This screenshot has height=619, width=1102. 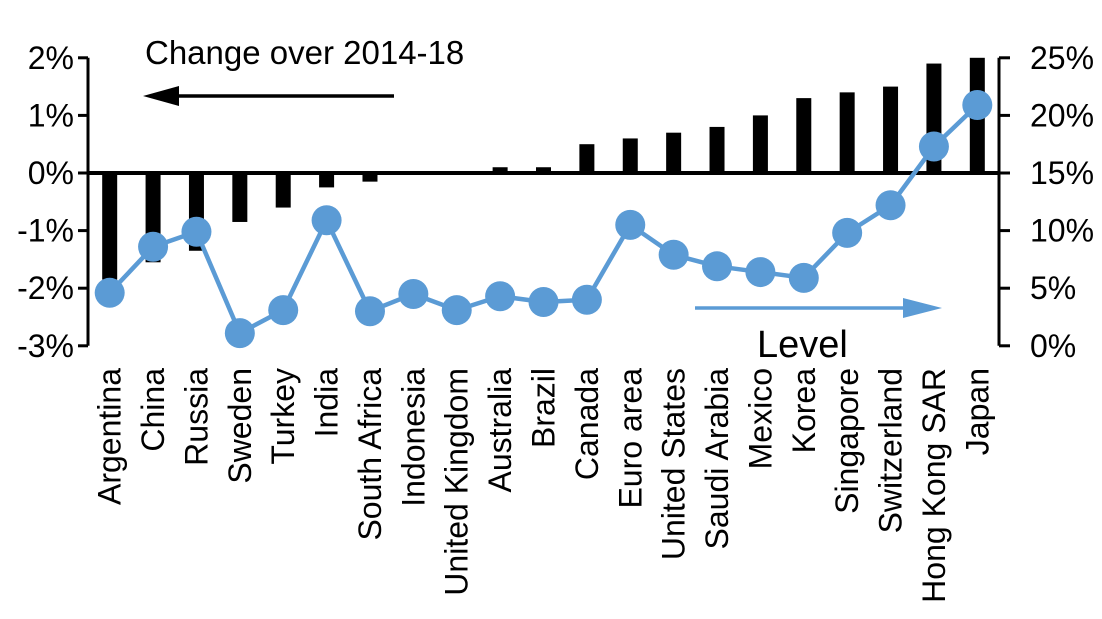 I want to click on category-label-saudi-arabia: Saudi Arabia, so click(x=717, y=459).